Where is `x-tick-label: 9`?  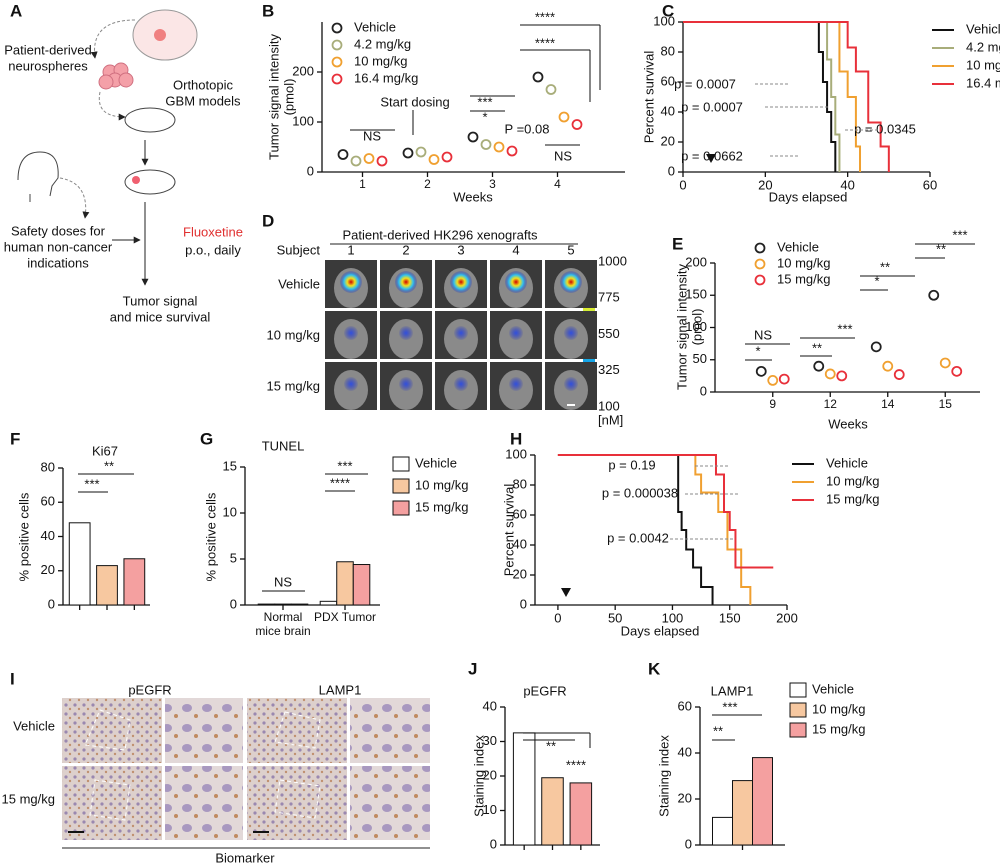 x-tick-label: 9 is located at coordinates (773, 404).